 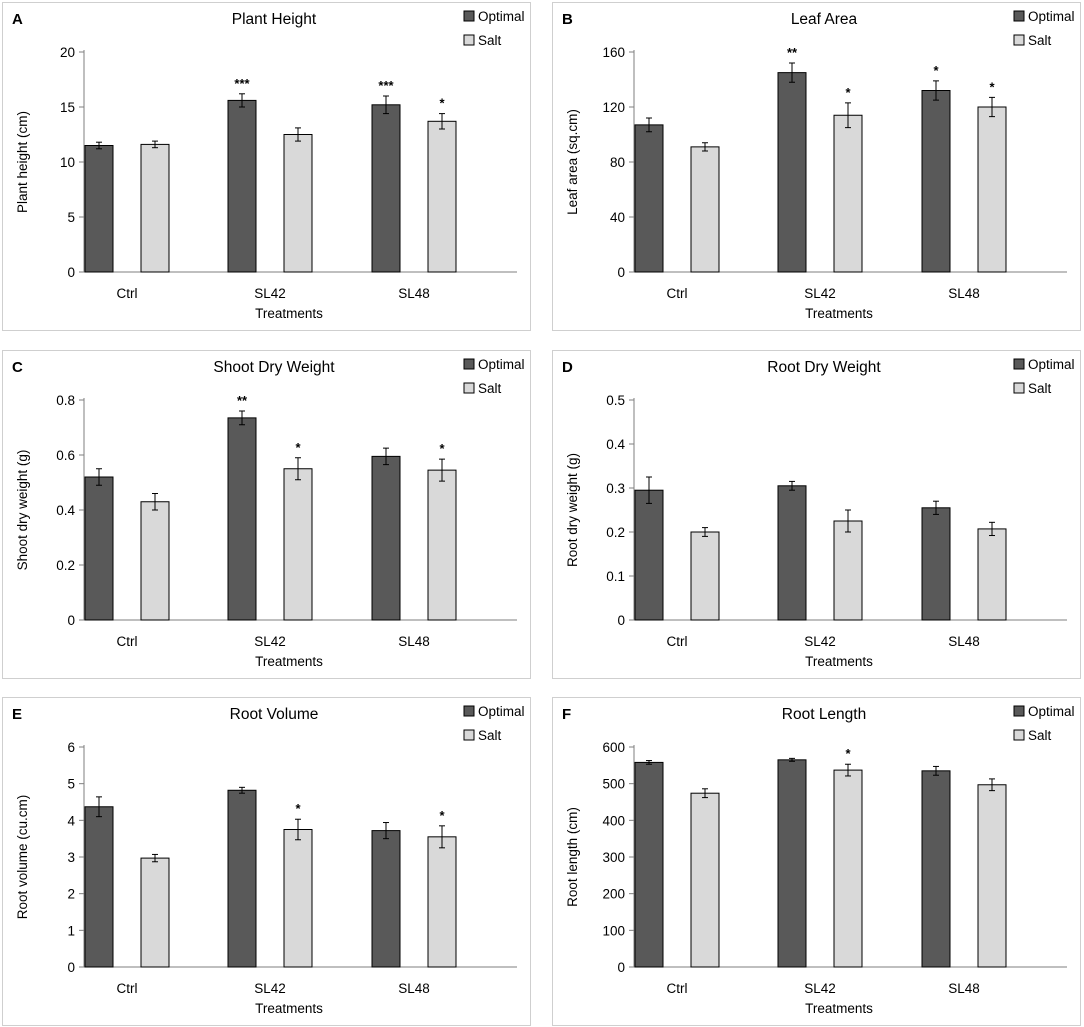 I want to click on y-tick-label: 600, so click(x=613, y=747).